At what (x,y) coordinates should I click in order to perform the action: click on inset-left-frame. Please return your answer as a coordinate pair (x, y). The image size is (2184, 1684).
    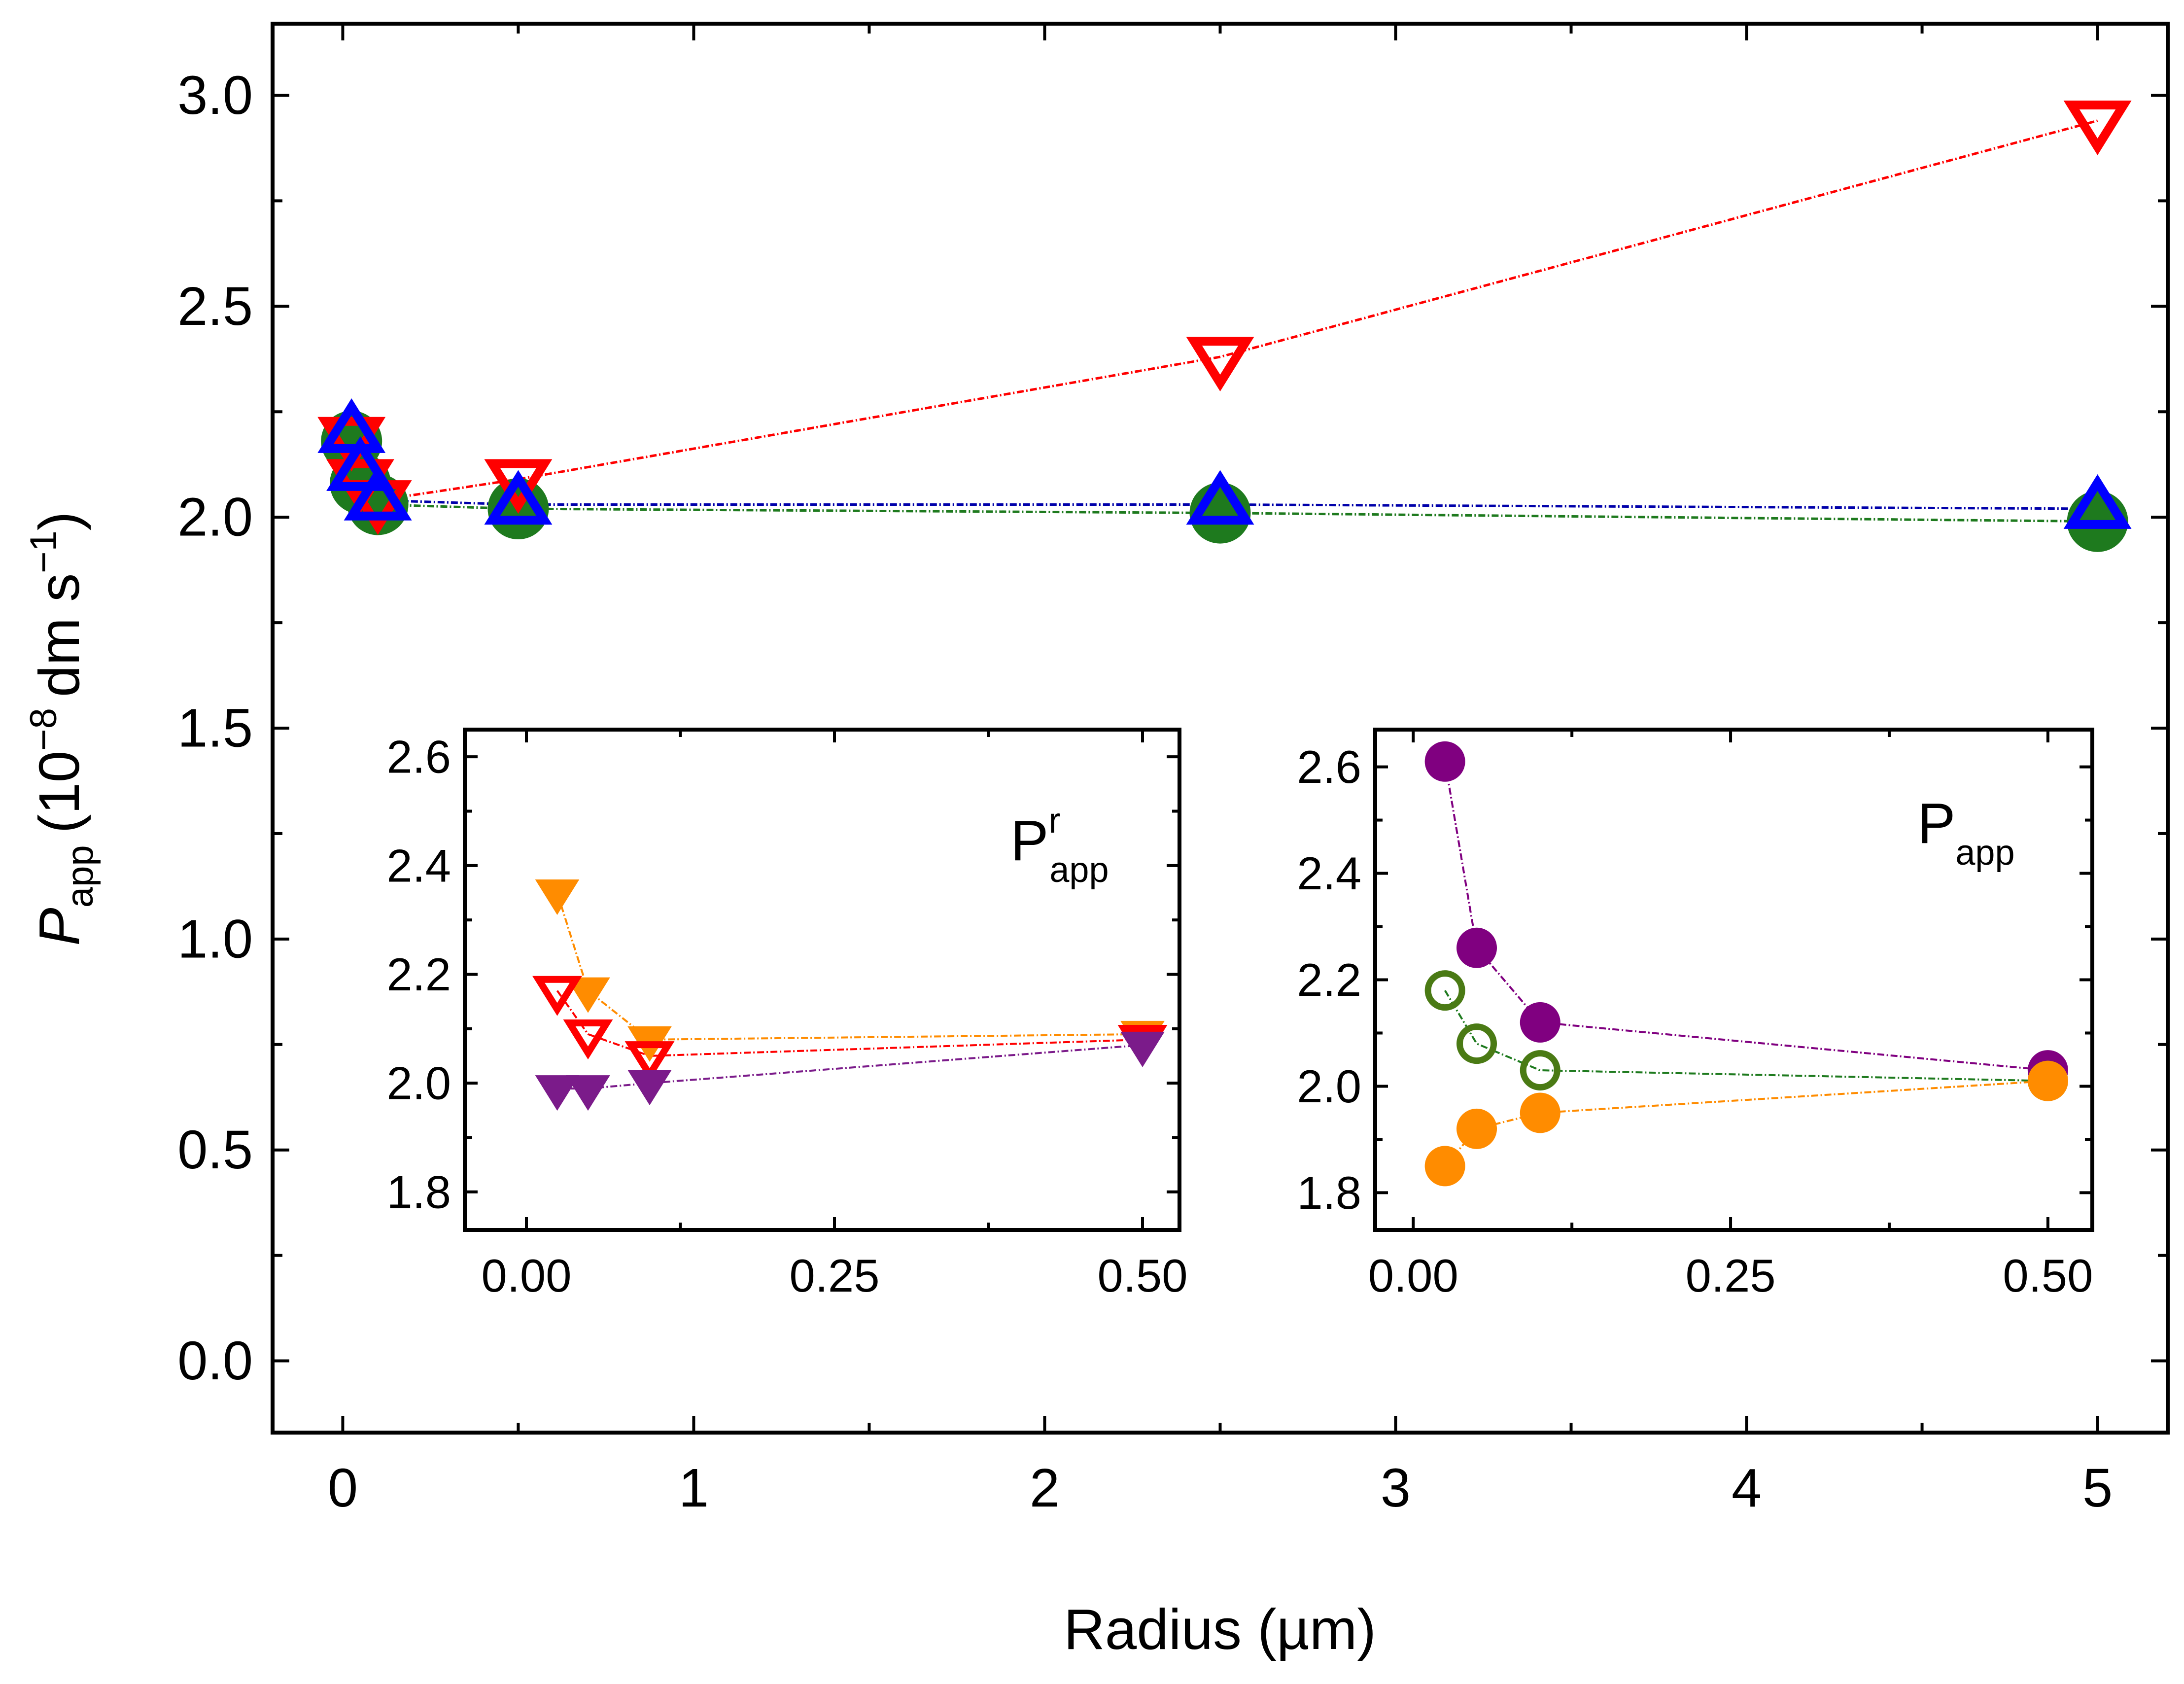
    Looking at the image, I should click on (822, 980).